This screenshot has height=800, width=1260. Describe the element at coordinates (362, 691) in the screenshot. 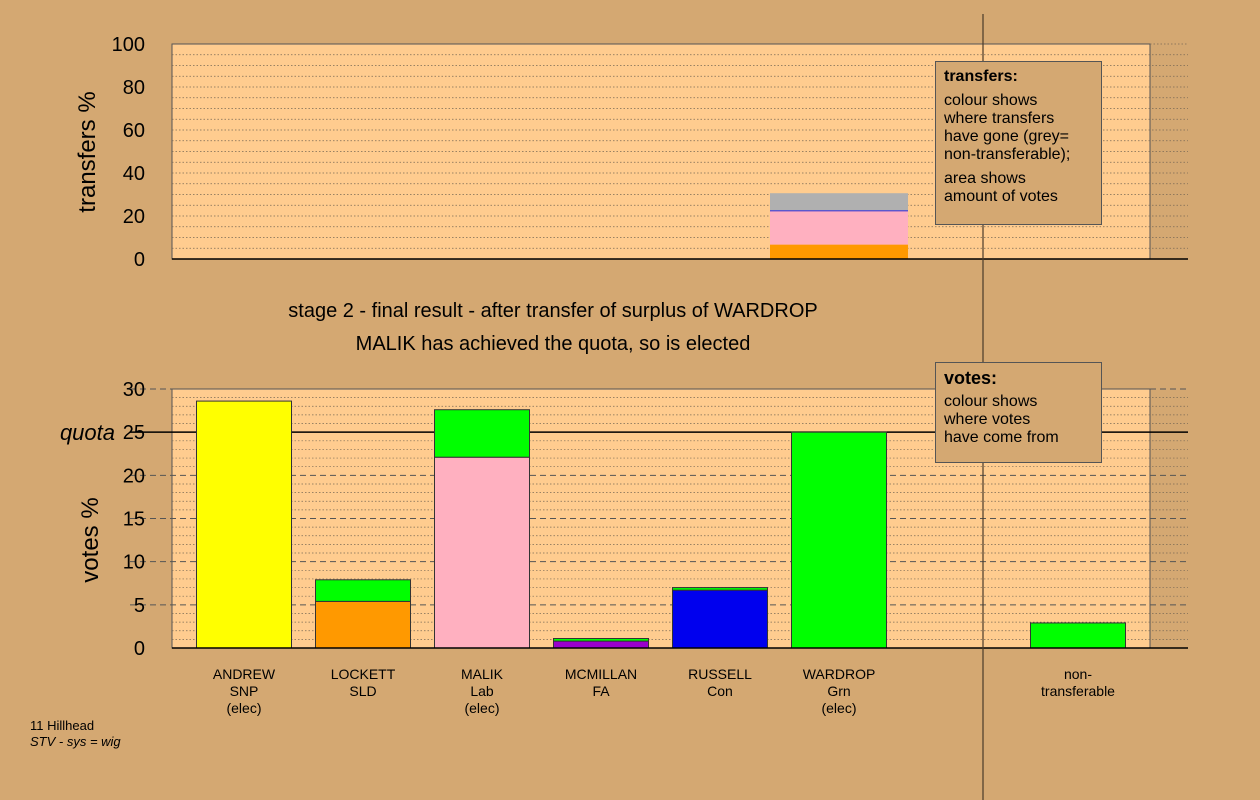

I see `candidate-label: SLD` at that location.